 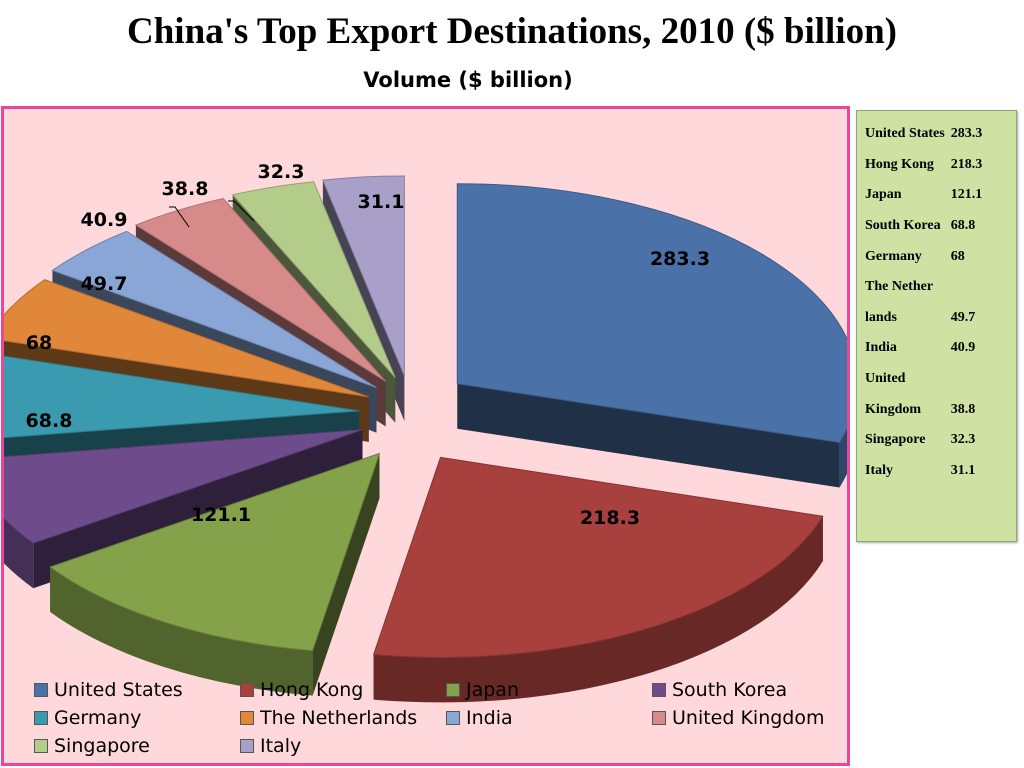 I want to click on table-cell-label: United States, so click(x=905, y=134).